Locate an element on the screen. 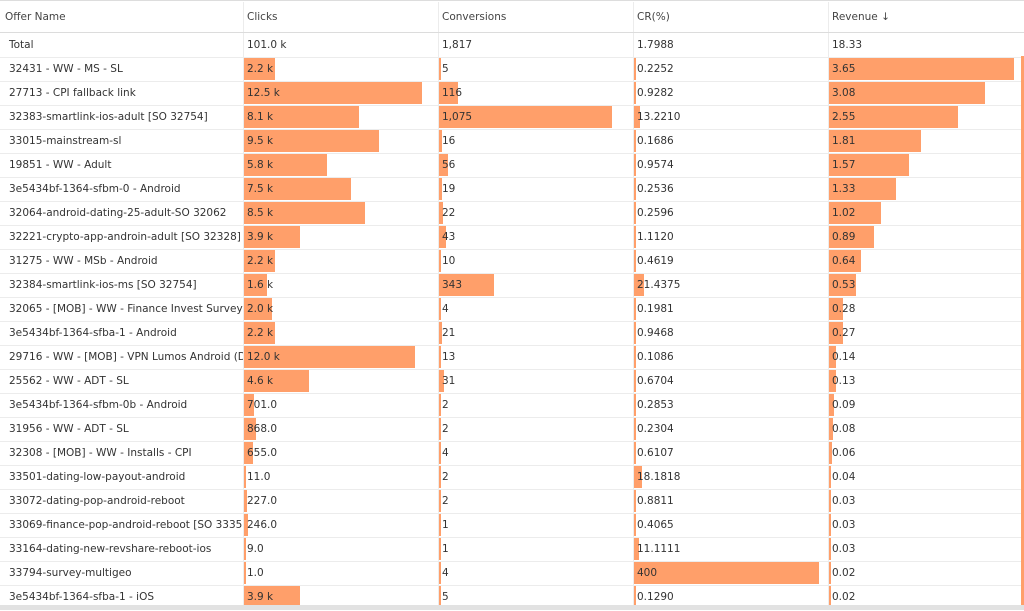 The width and height of the screenshot is (1024, 611). cr-cell: 11.1111 is located at coordinates (731, 549).